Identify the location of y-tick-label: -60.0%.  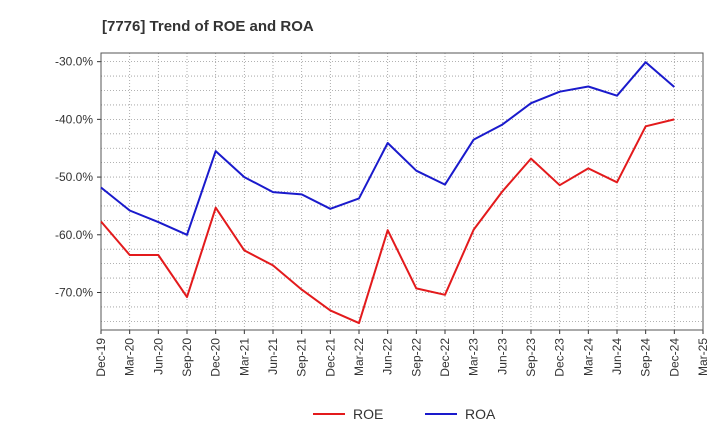
(74, 235).